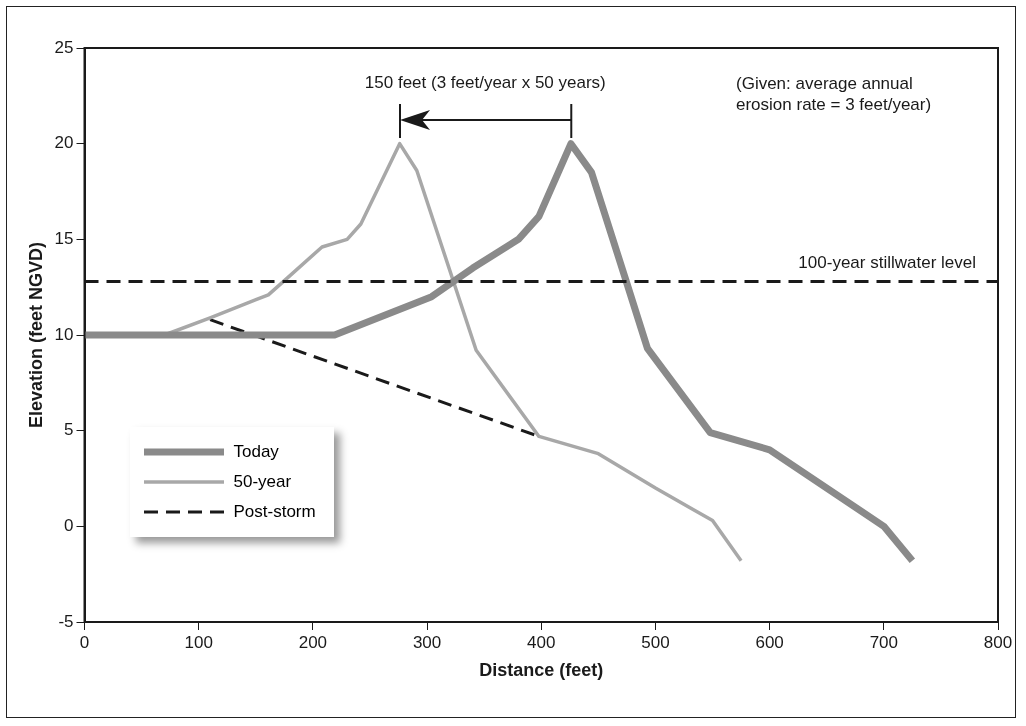 The width and height of the screenshot is (1026, 726). I want to click on x-axis-title: Distance (feet), so click(541, 670).